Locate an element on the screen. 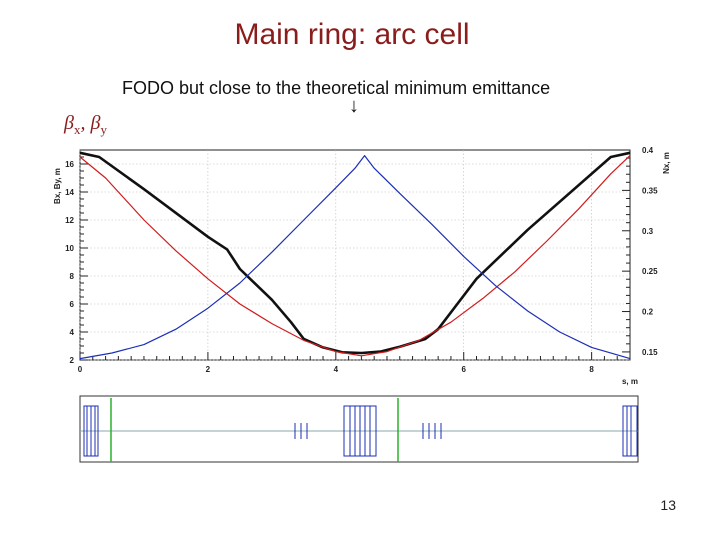 The height and width of the screenshot is (540, 720). slide-title: Main ring: arc cell is located at coordinates (352, 34).